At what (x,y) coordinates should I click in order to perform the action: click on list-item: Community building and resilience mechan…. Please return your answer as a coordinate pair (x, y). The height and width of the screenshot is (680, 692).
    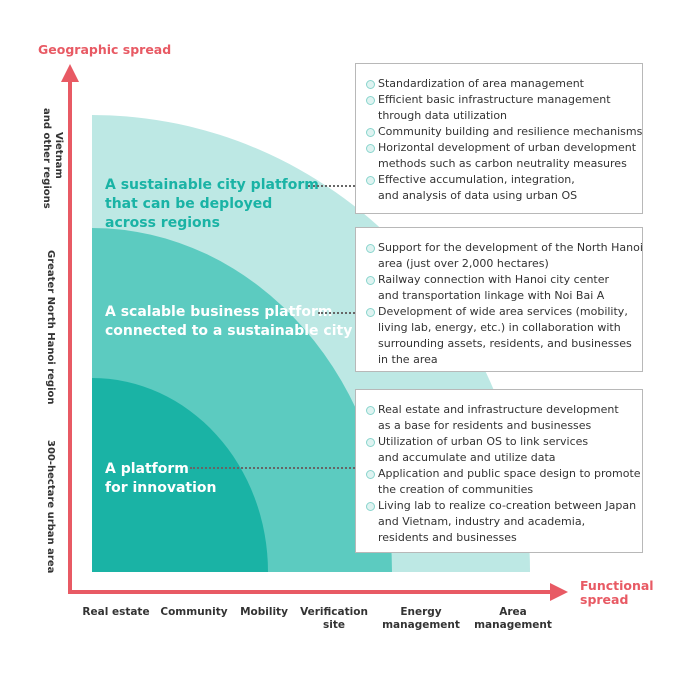
    Looking at the image, I should click on (504, 132).